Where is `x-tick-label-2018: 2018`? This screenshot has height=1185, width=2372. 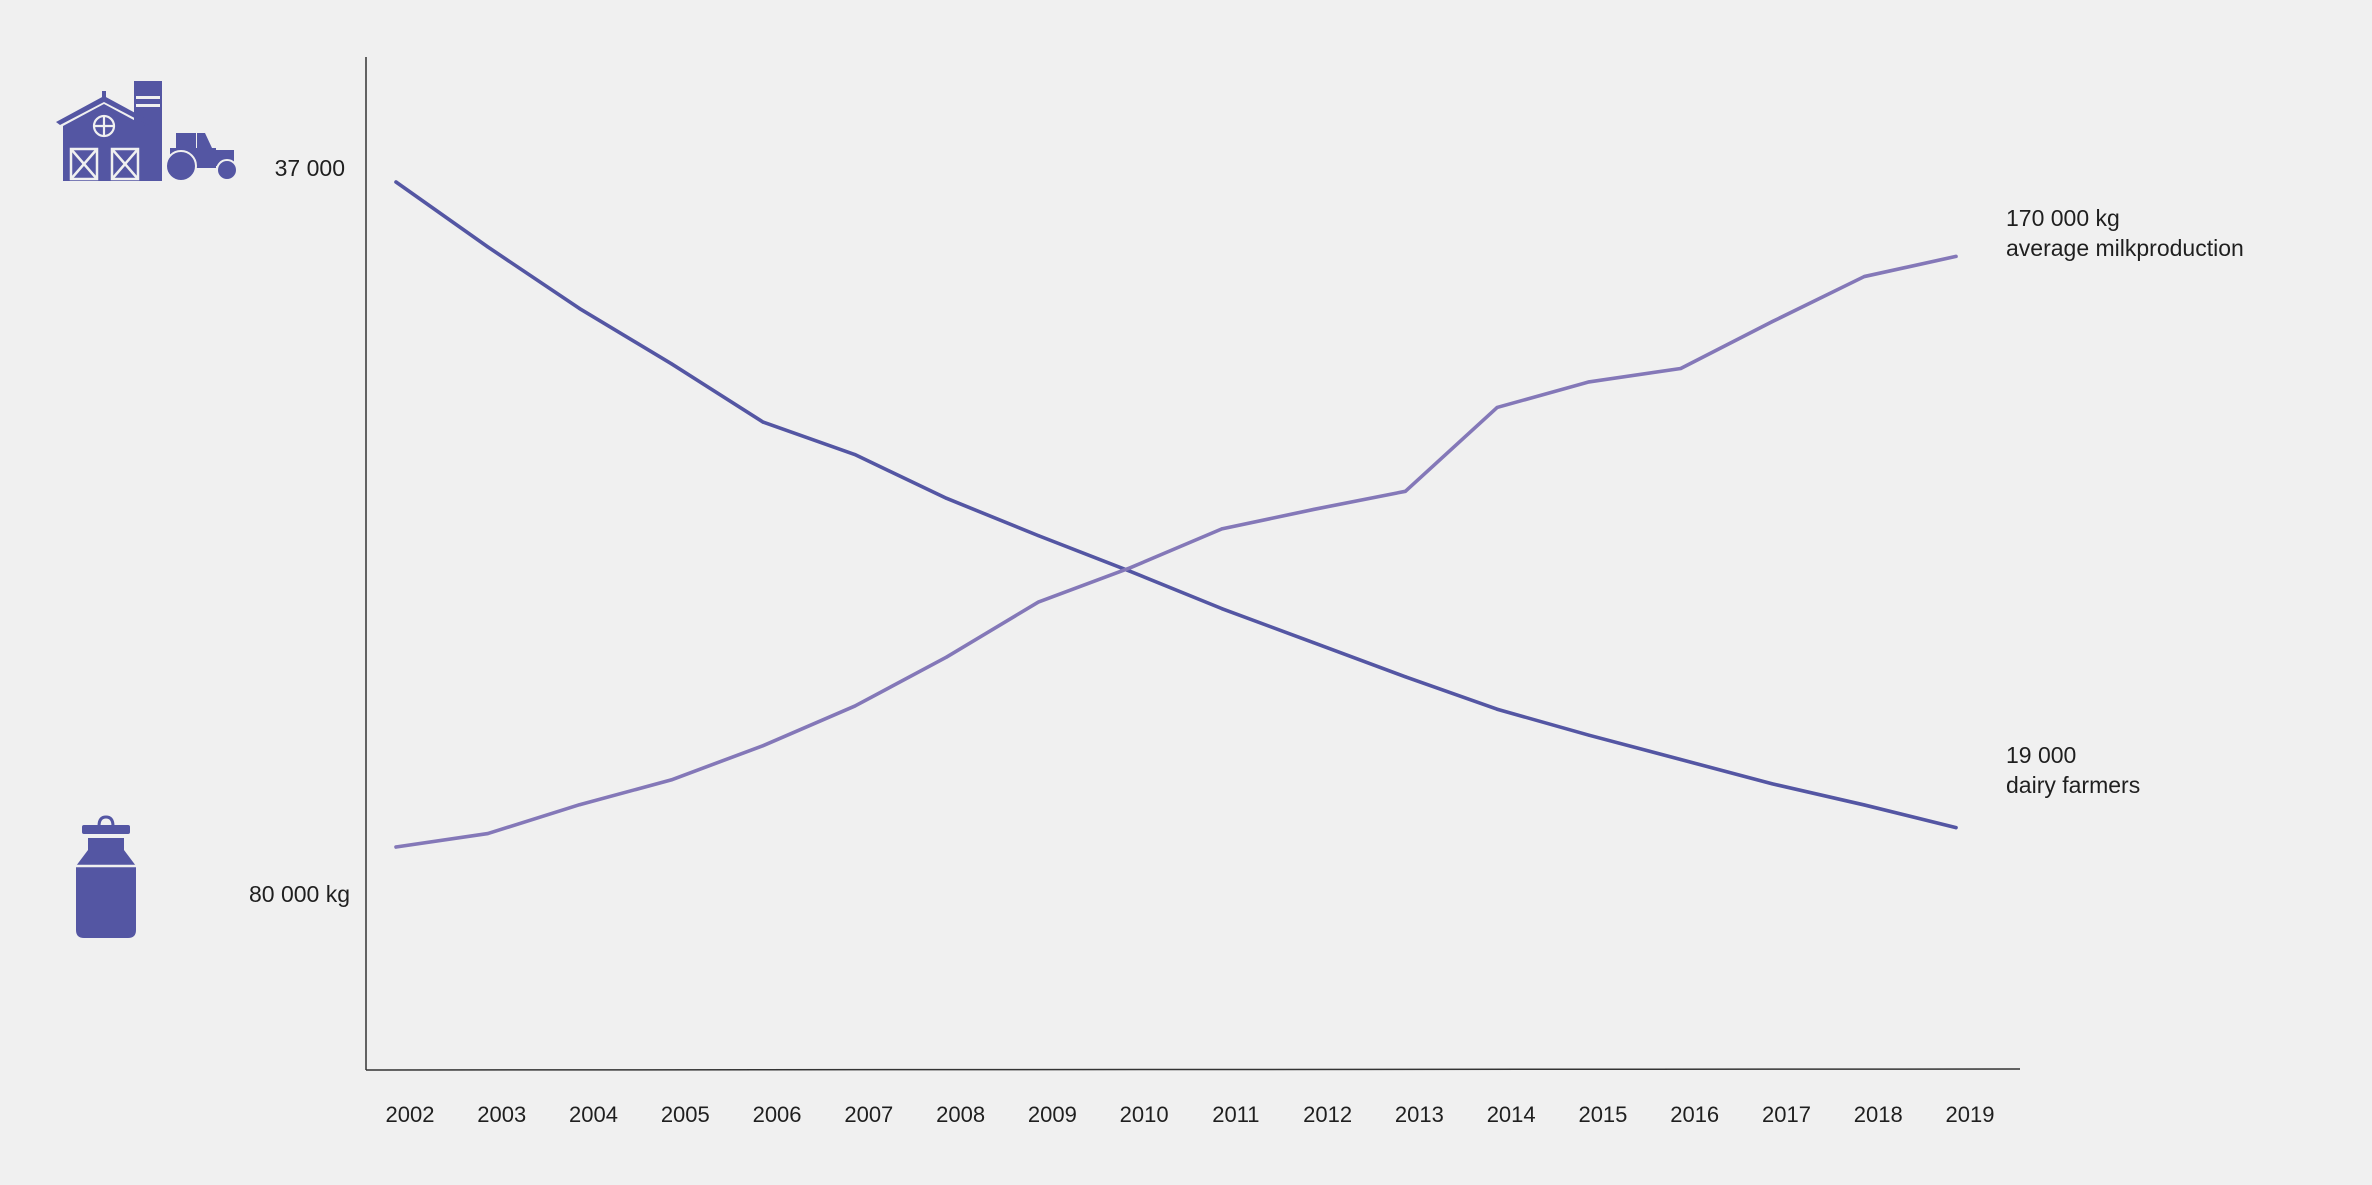 x-tick-label-2018: 2018 is located at coordinates (1878, 1114).